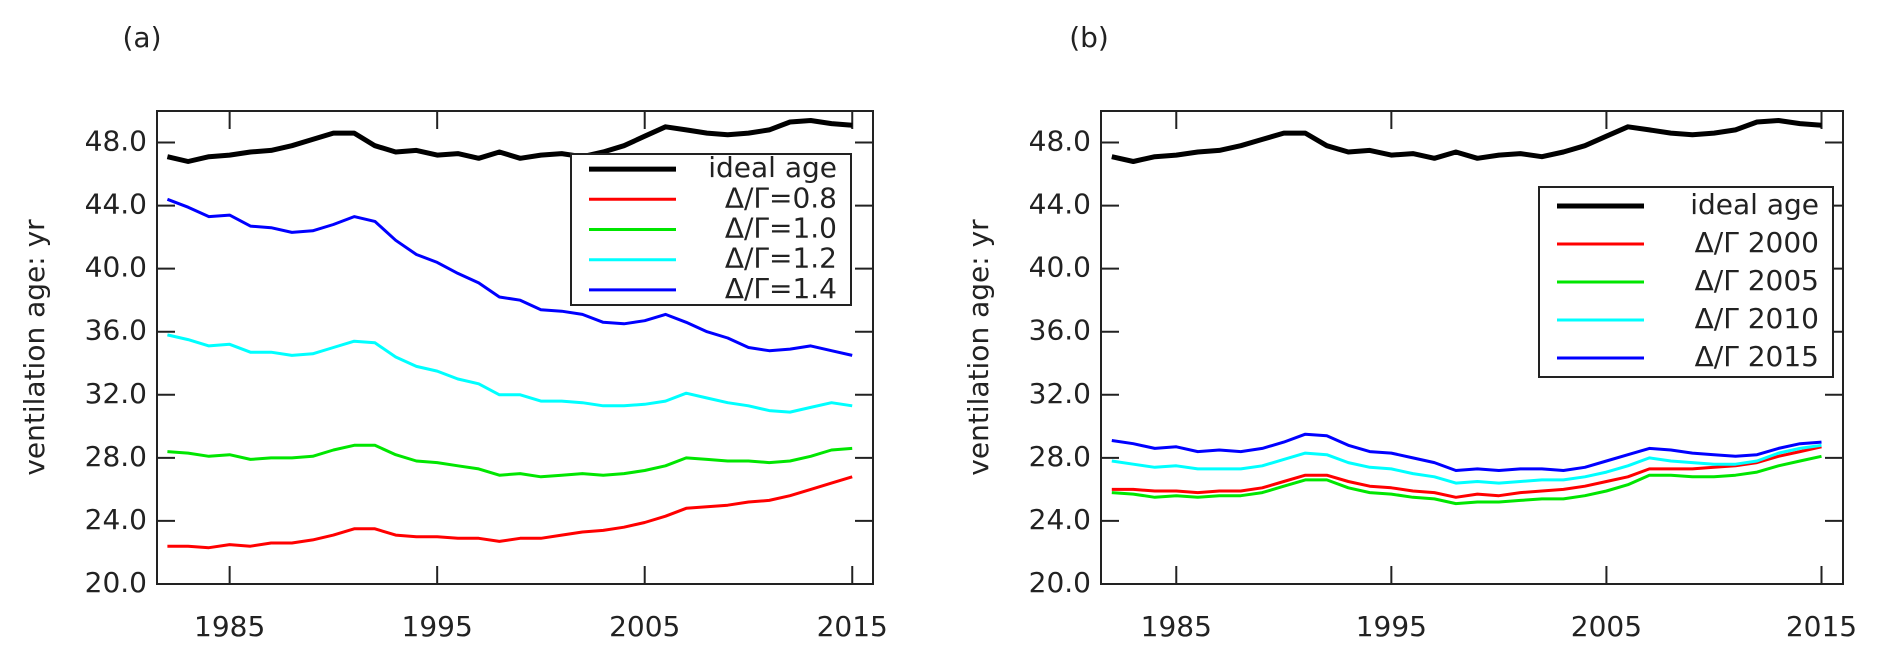 The width and height of the screenshot is (1892, 659). I want to click on legend-label: Δ/Γ 2005, so click(1757, 280).